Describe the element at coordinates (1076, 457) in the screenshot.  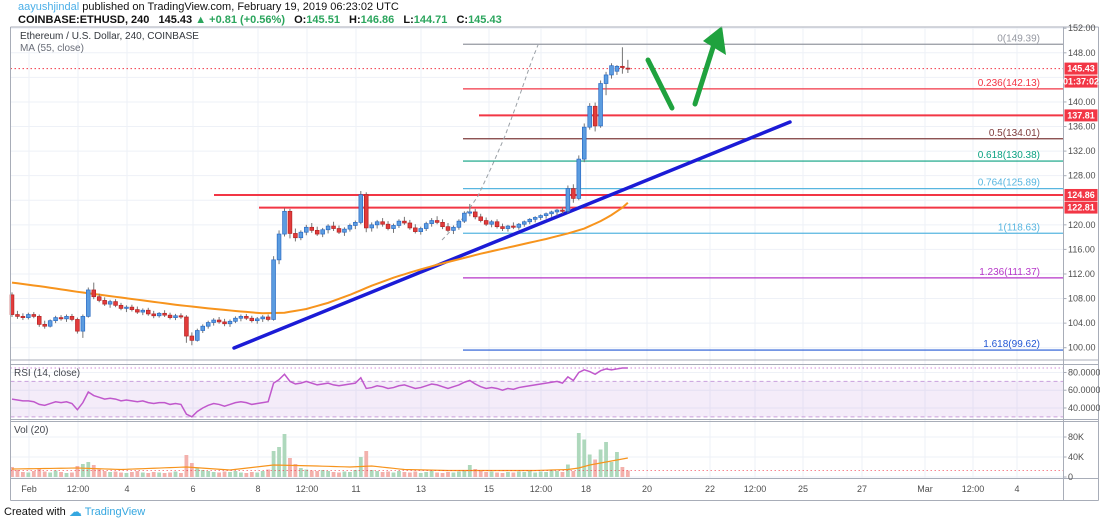
I see `svg-text: 40K` at that location.